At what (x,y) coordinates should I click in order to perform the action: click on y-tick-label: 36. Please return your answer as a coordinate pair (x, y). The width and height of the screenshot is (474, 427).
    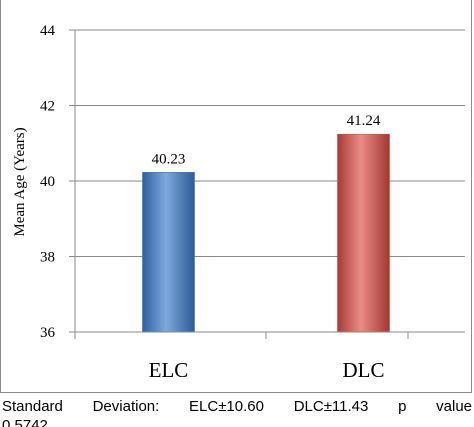
    Looking at the image, I should click on (48, 333).